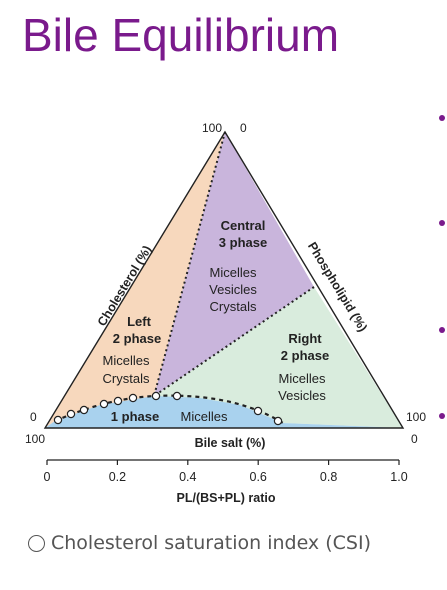 The width and height of the screenshot is (447, 590). Describe the element at coordinates (212, 128) in the screenshot. I see `vertex-label-top-left: 100` at that location.